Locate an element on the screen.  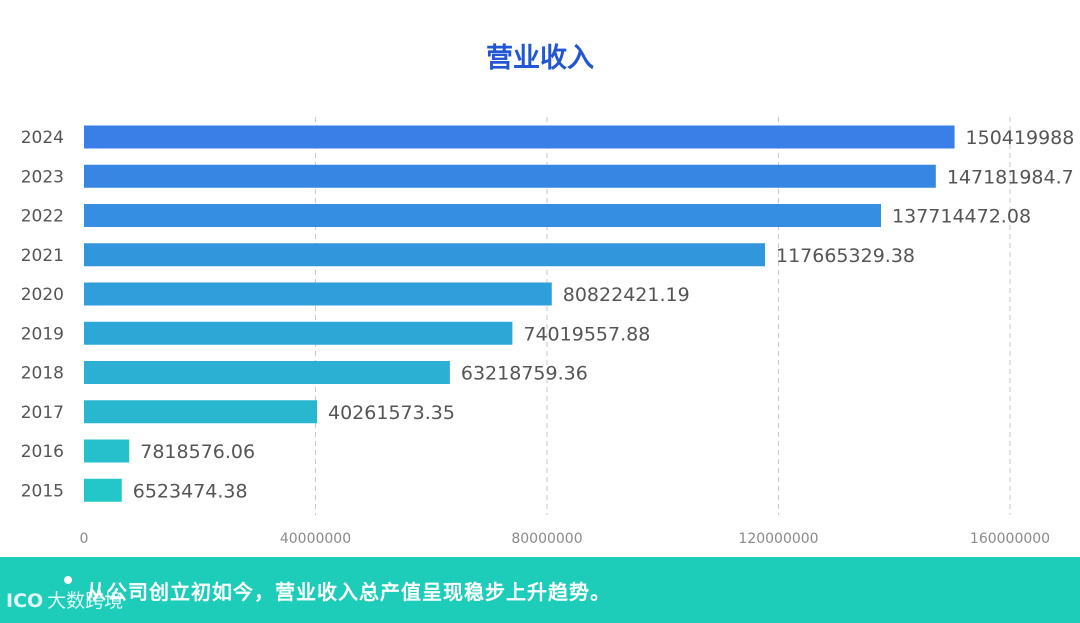
x-tick-label: 160000000 is located at coordinates (1010, 539).